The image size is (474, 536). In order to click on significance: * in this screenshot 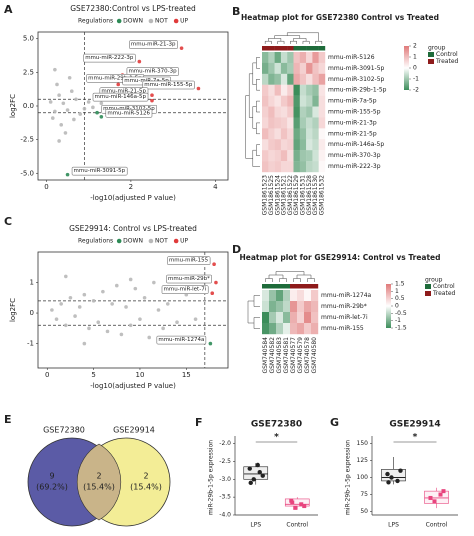, I will do `click(276, 438)`.